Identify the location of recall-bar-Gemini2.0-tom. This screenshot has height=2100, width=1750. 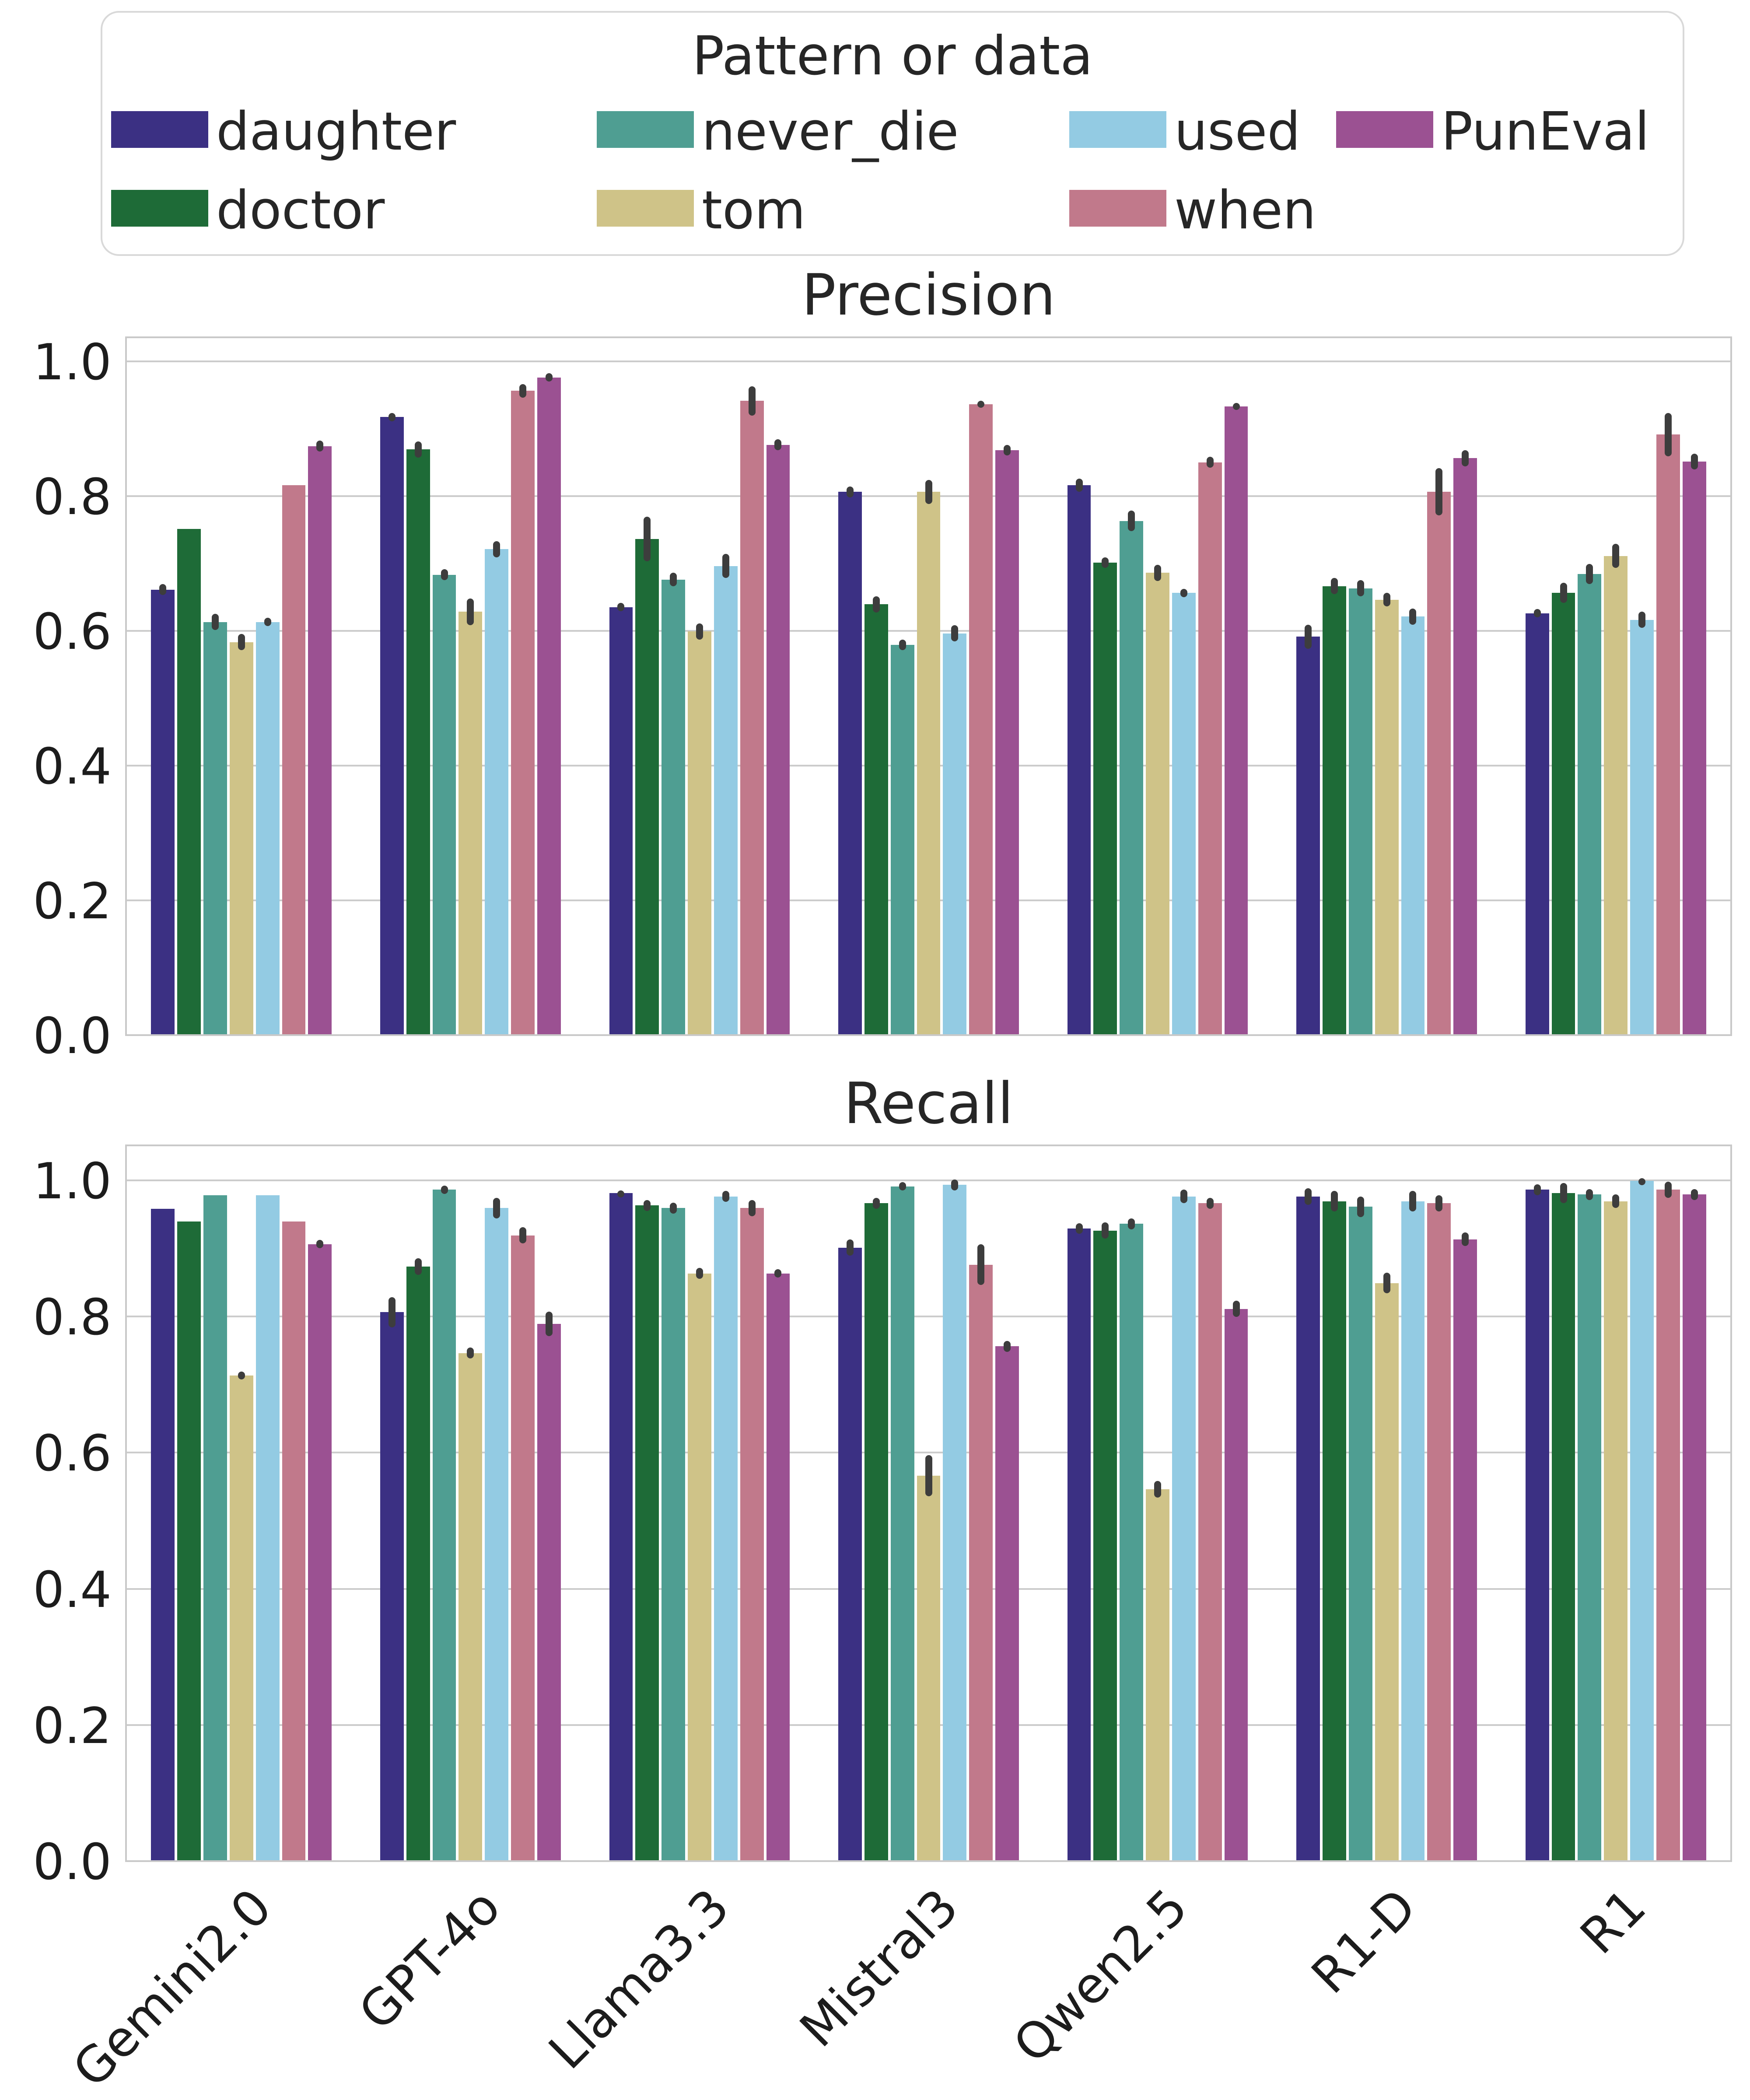
(241, 1618).